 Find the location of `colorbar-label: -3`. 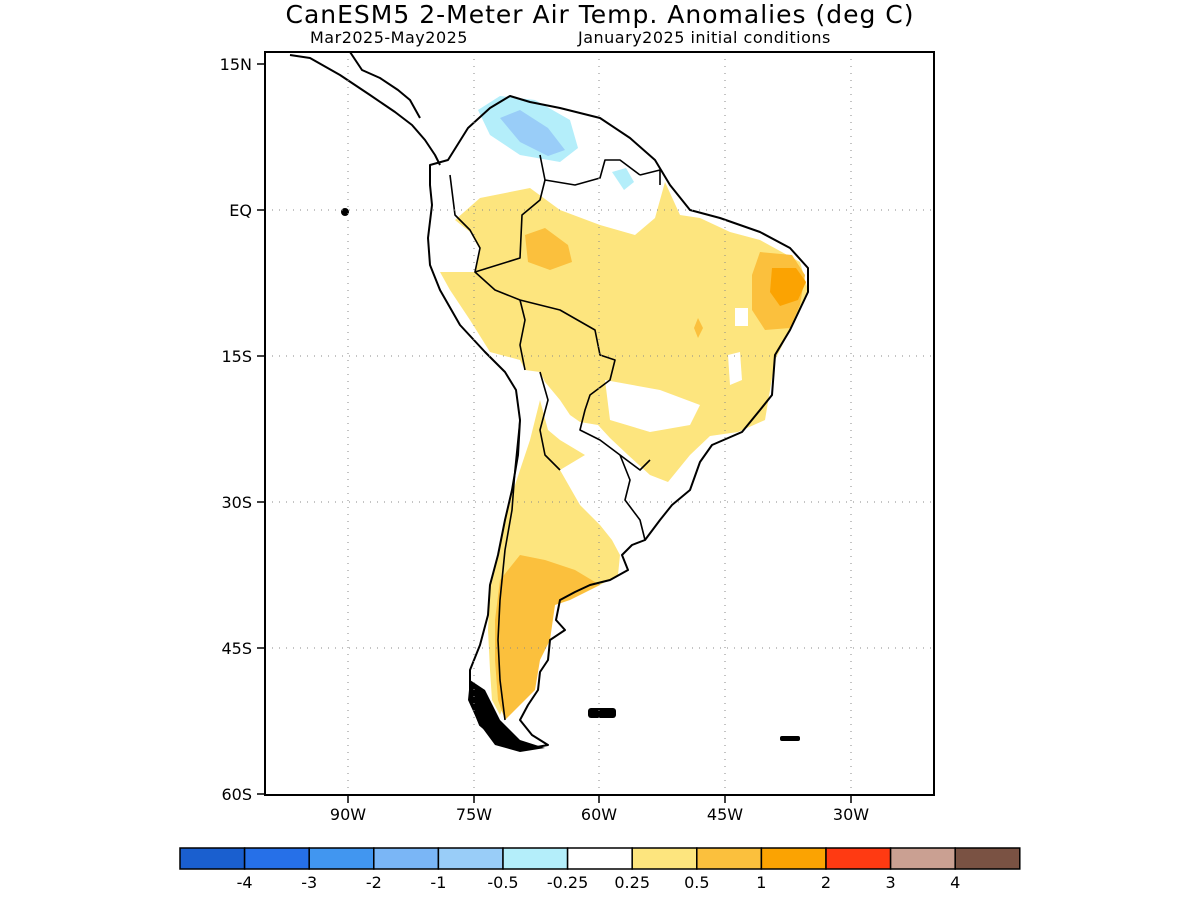

colorbar-label: -3 is located at coordinates (309, 882).